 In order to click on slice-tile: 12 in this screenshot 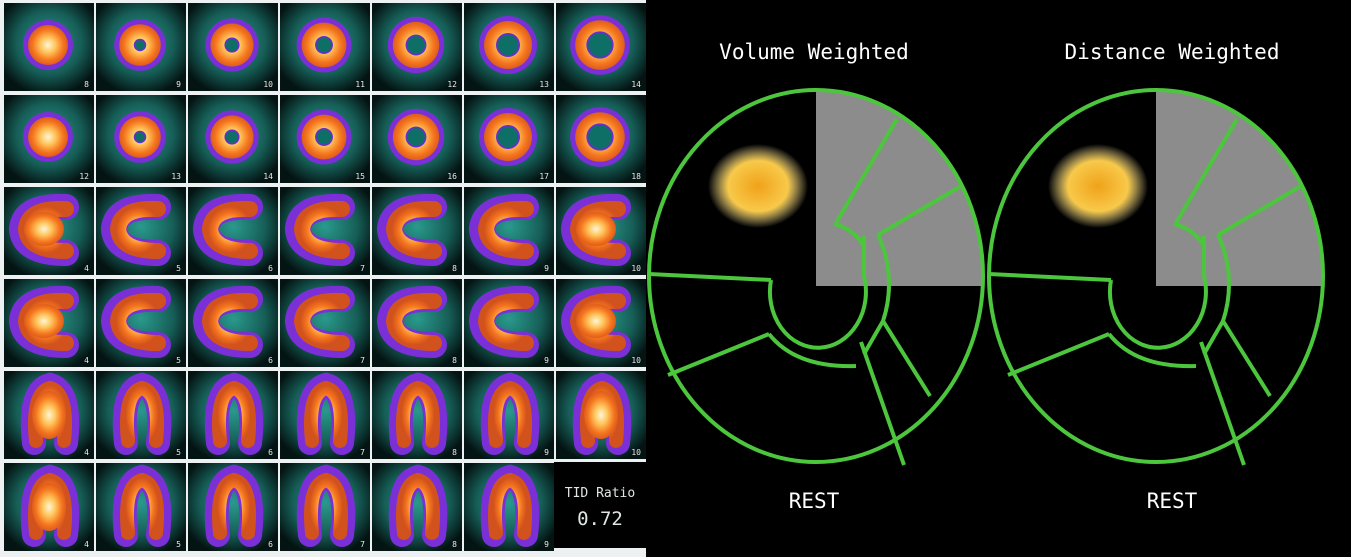, I will do `click(49, 139)`.